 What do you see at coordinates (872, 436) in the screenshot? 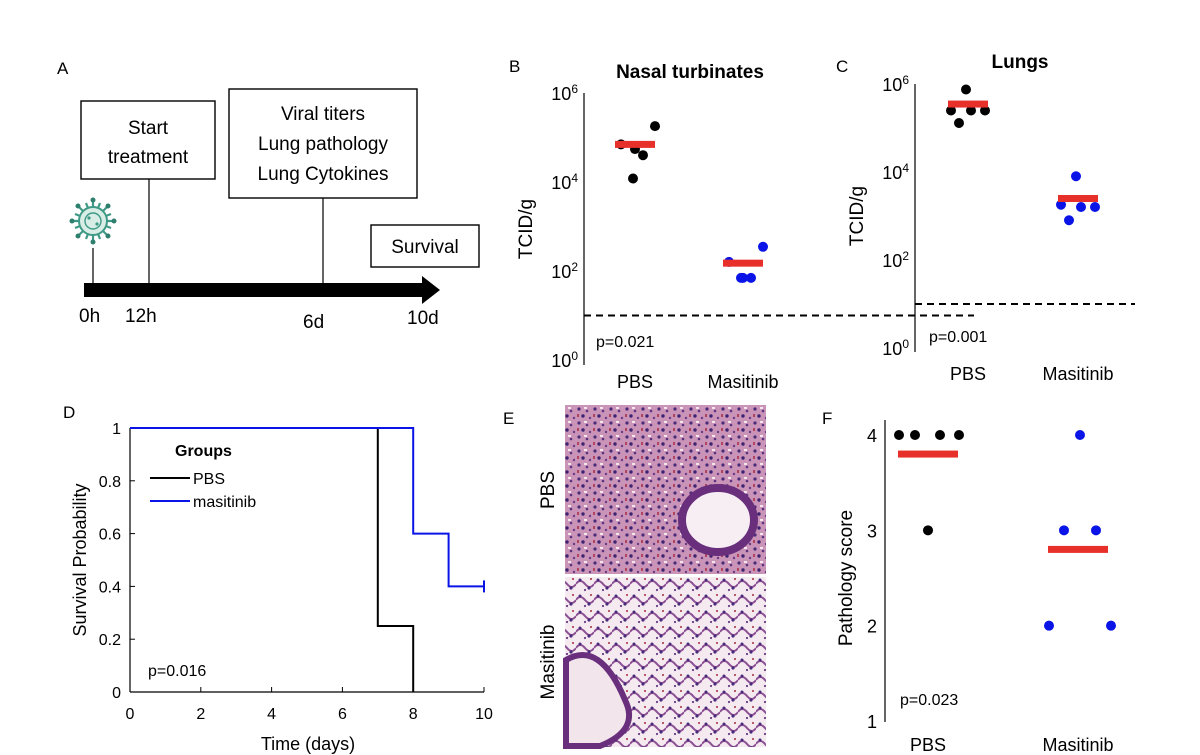
I see `chart-f-ytick-label-3: 4` at bounding box center [872, 436].